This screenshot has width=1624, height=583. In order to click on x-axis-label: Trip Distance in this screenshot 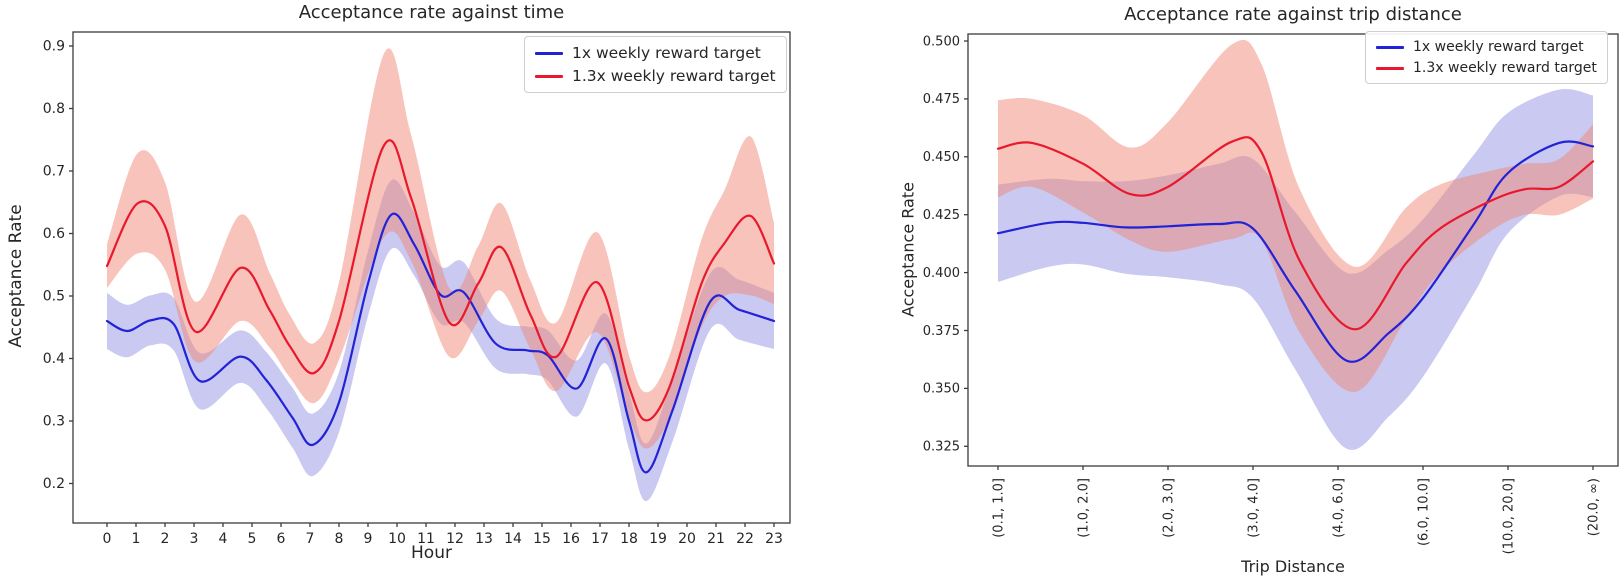, I will do `click(1293, 566)`.